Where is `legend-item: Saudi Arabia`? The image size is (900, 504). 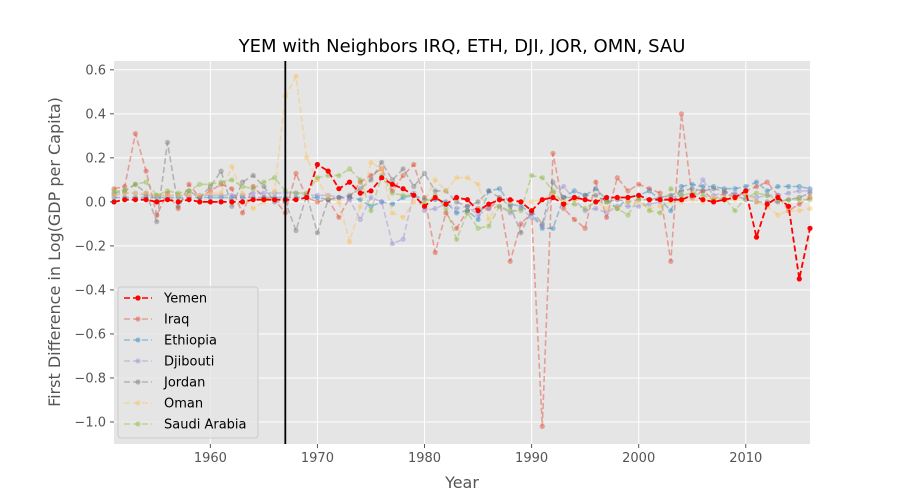 legend-item: Saudi Arabia is located at coordinates (185, 425).